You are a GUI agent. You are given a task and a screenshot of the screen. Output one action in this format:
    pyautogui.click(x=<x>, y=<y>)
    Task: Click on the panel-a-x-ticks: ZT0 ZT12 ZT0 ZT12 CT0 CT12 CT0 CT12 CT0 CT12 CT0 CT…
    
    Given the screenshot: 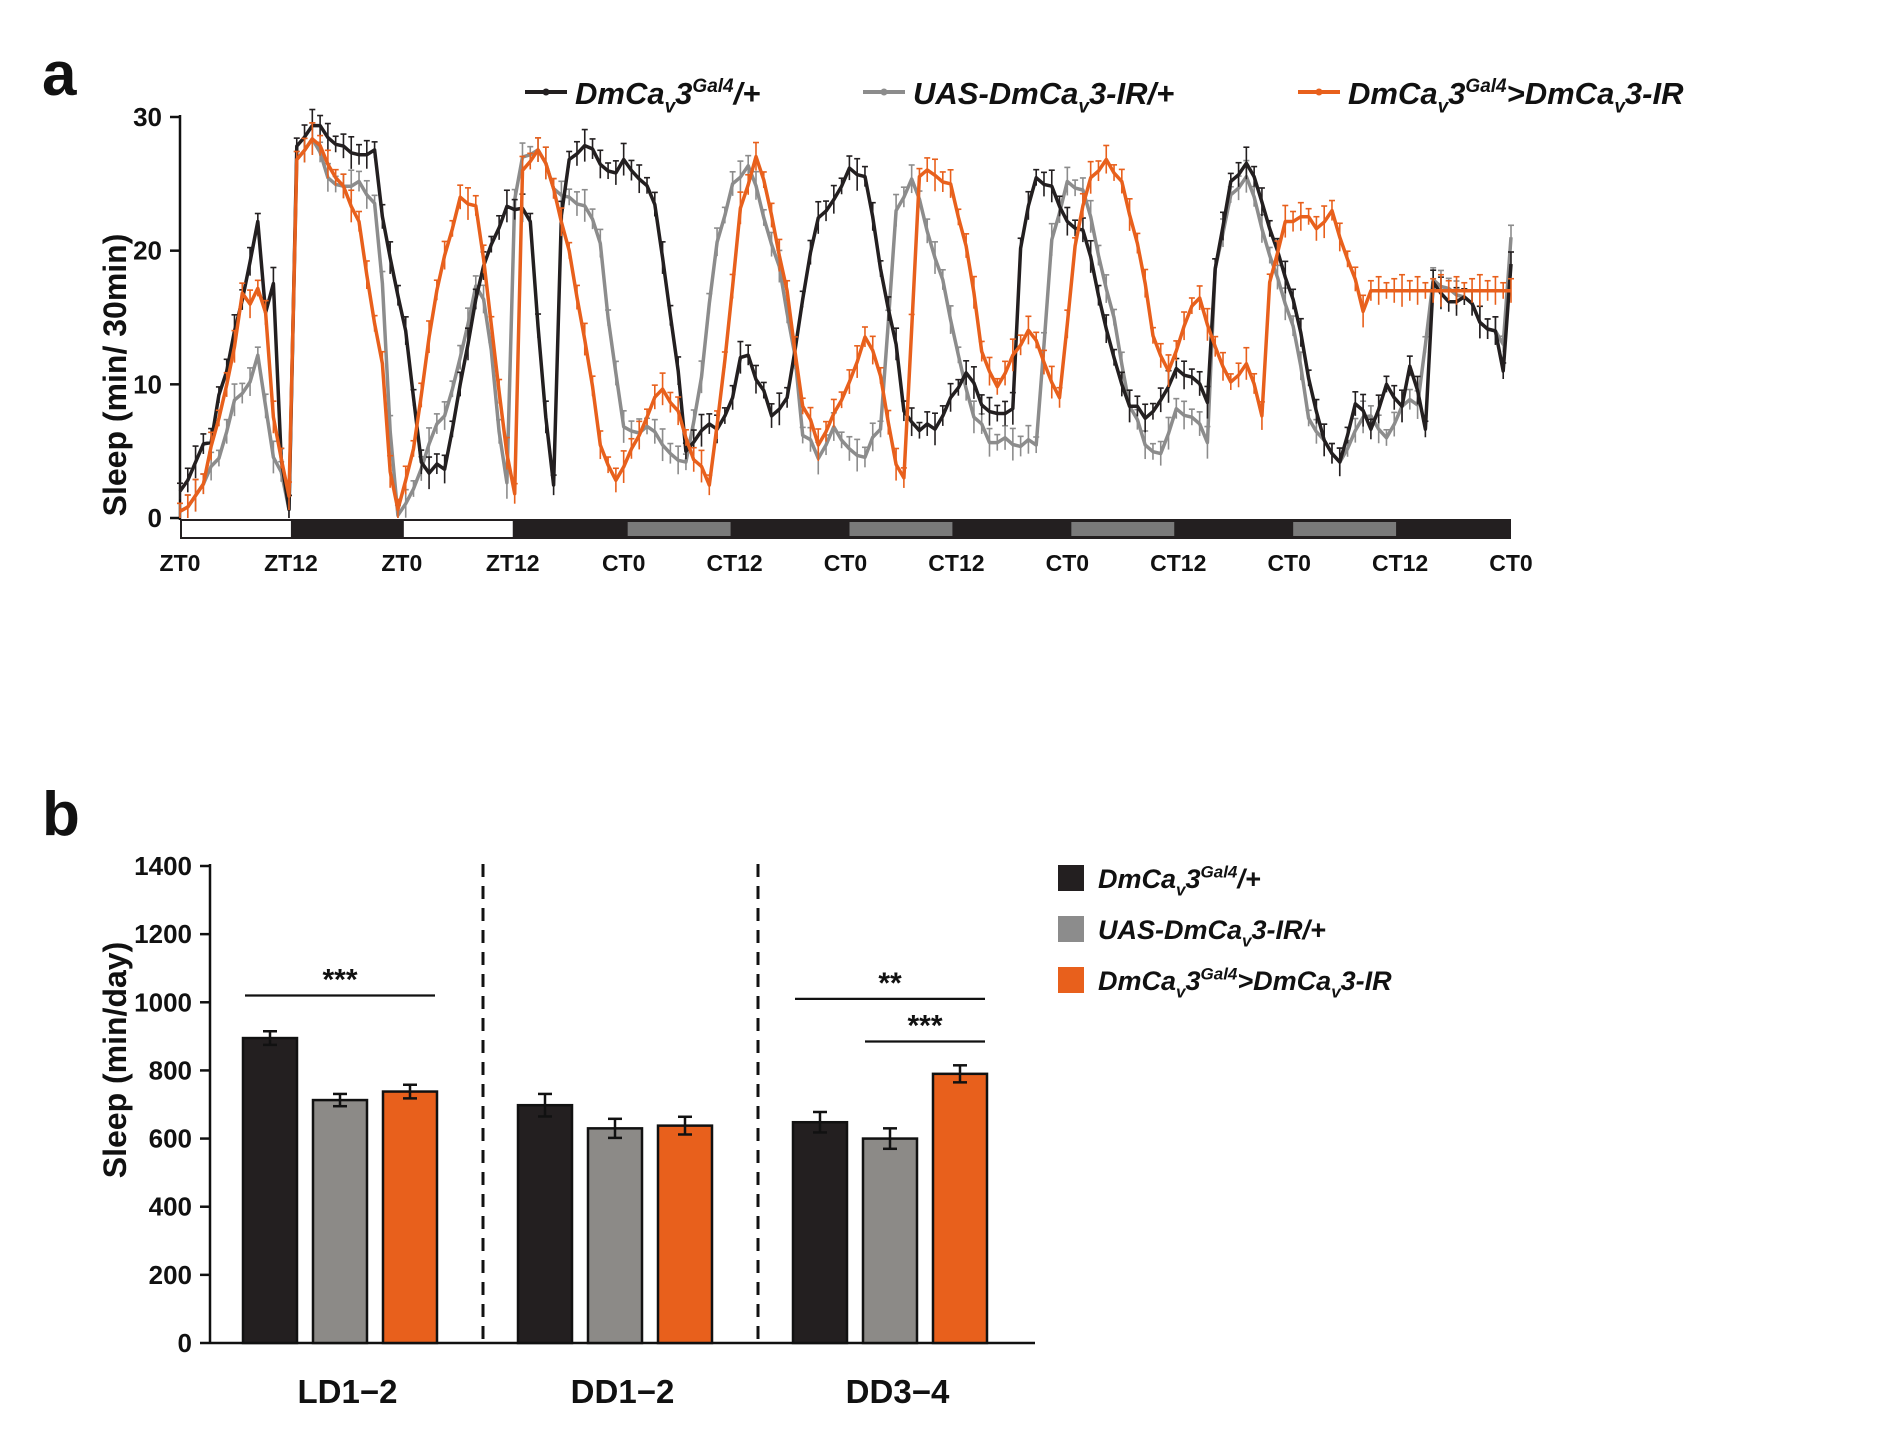 What is the action you would take?
    pyautogui.click(x=846, y=563)
    